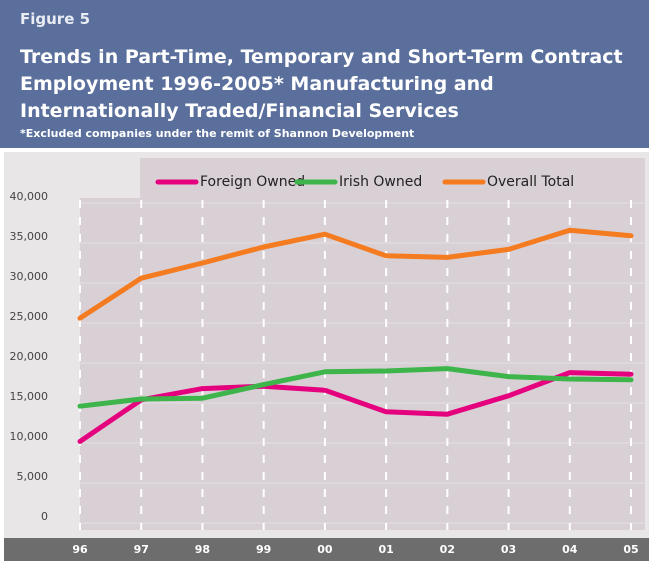 This screenshot has height=561, width=649. What do you see at coordinates (252, 182) in the screenshot?
I see `legend-label: Foreign Owned` at bounding box center [252, 182].